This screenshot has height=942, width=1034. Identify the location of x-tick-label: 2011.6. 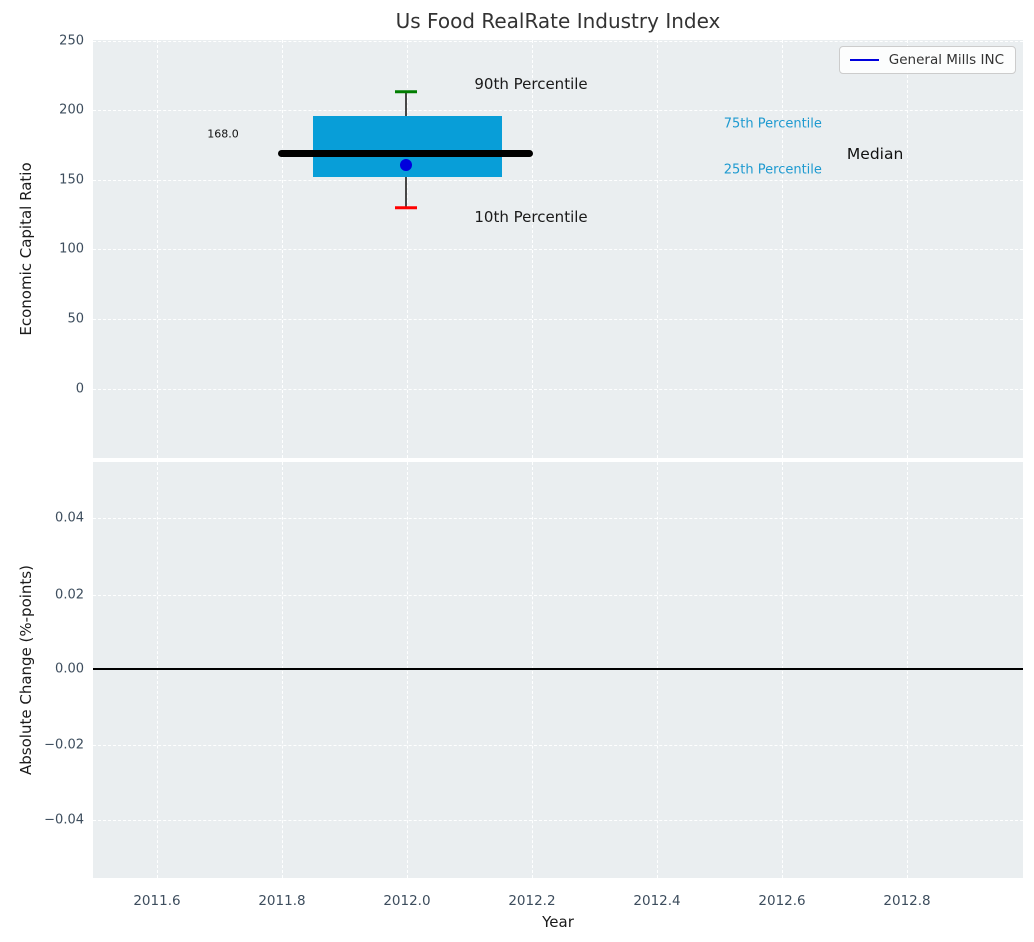
(157, 901).